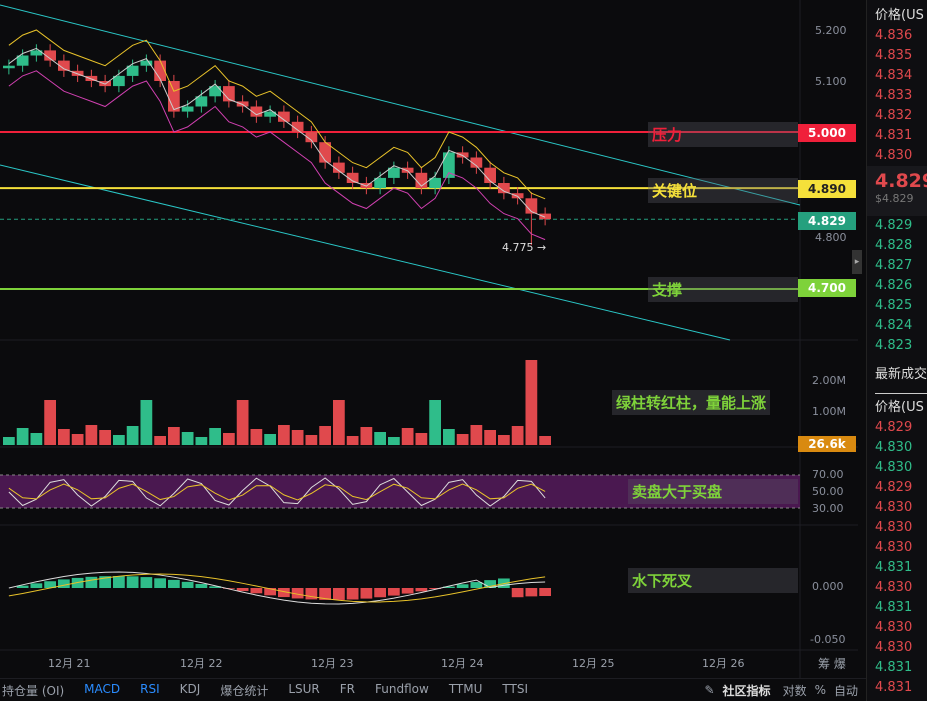 This screenshot has height=701, width=927. I want to click on key-level-label: 关键位, so click(723, 190).